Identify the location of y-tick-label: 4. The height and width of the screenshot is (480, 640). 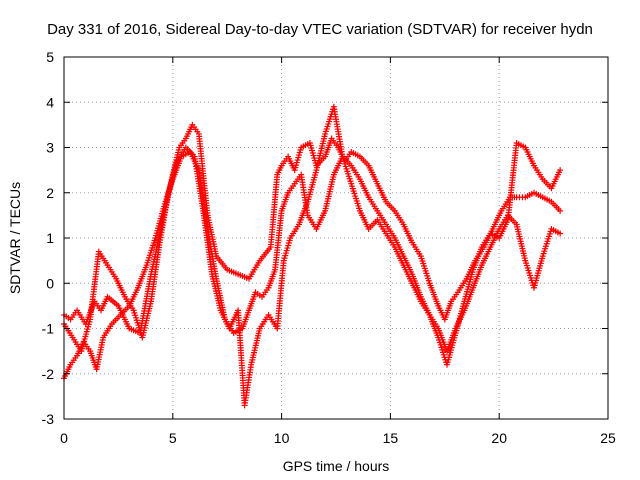
(50, 102).